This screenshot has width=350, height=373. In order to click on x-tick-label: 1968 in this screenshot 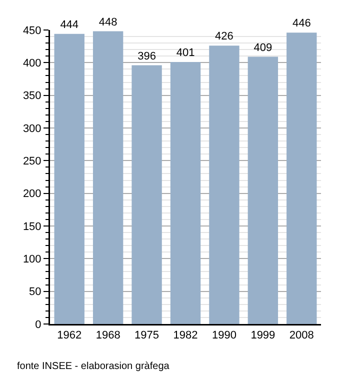, I will do `click(108, 336)`.